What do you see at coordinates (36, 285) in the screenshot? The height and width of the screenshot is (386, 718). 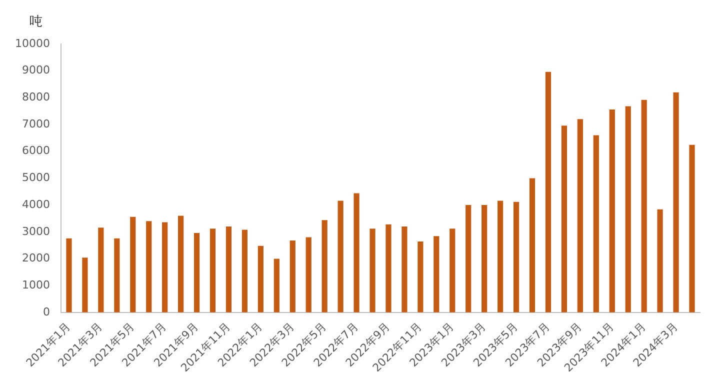 I see `y-tick-label: 1000` at bounding box center [36, 285].